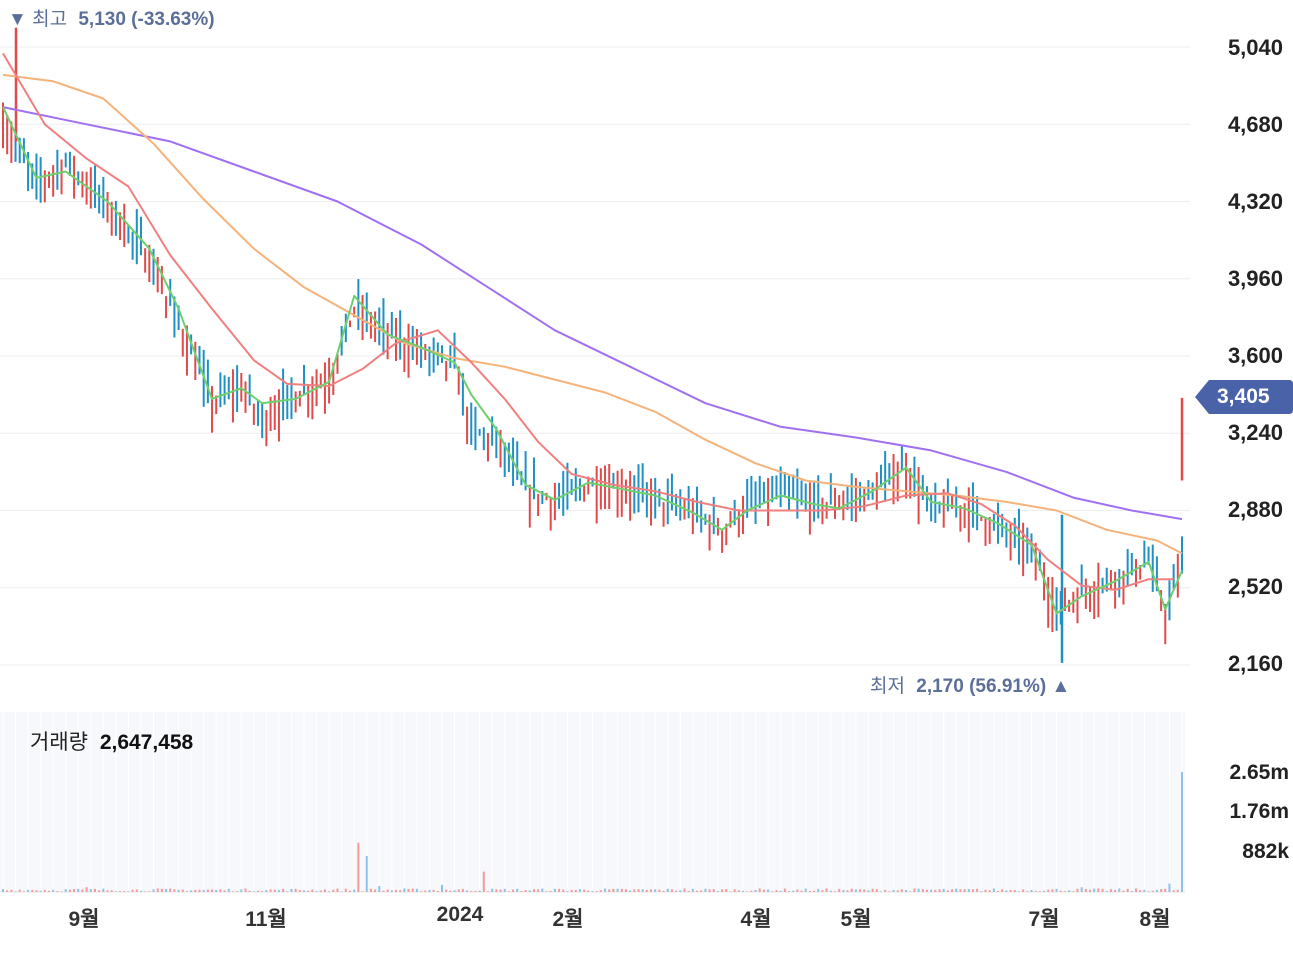 The width and height of the screenshot is (1293, 954). Describe the element at coordinates (17, 19) in the screenshot. I see `high-marker: ▼` at that location.